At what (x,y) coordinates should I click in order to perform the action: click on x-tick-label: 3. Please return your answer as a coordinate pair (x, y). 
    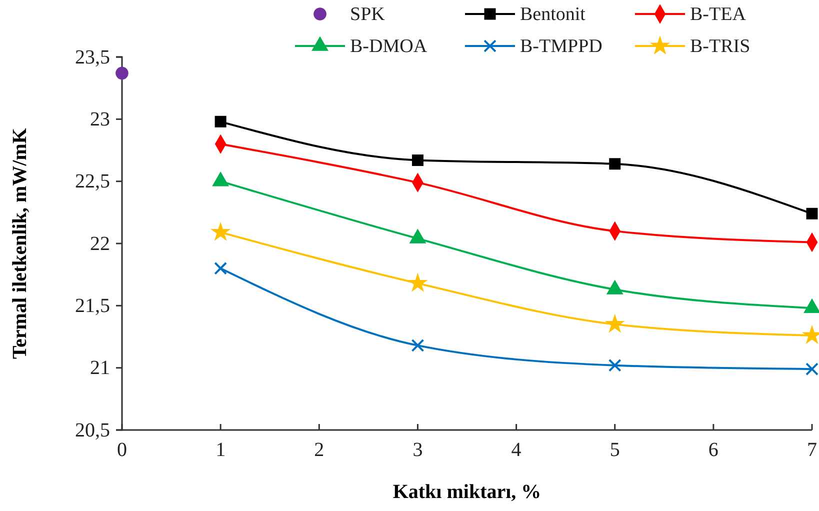
    Looking at the image, I should click on (417, 450).